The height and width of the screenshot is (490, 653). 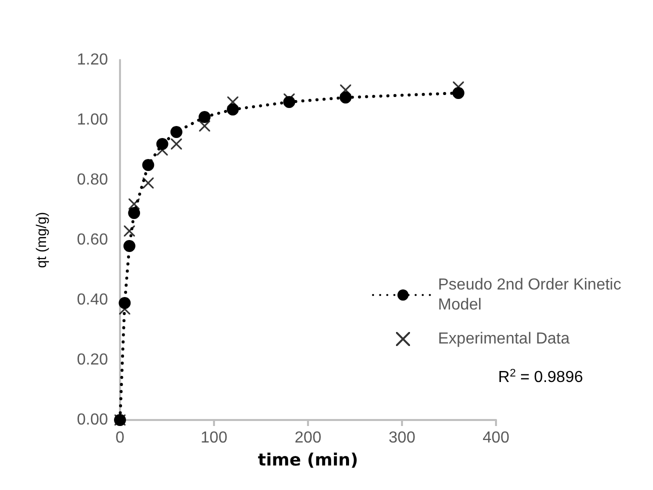 What do you see at coordinates (214, 438) in the screenshot?
I see `x-tick-label: 100` at bounding box center [214, 438].